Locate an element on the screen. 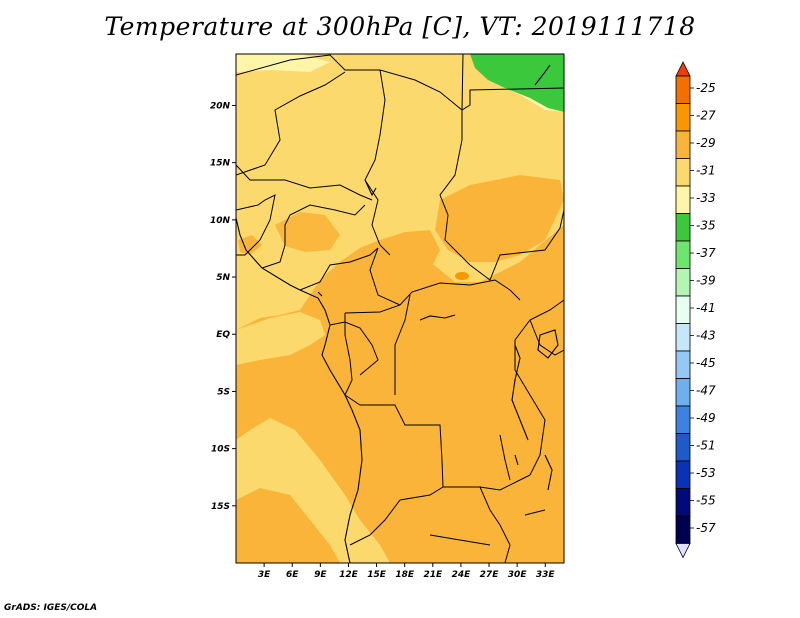 Image resolution: width=800 pixels, height=618 pixels. colorbar-label: -47 is located at coordinates (706, 391).